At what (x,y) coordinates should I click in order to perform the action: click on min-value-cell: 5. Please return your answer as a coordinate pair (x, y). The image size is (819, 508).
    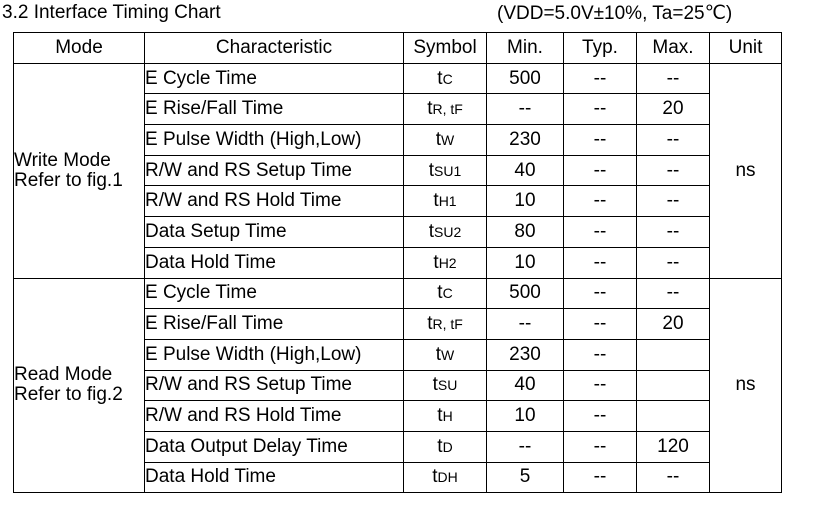
    Looking at the image, I should click on (525, 477).